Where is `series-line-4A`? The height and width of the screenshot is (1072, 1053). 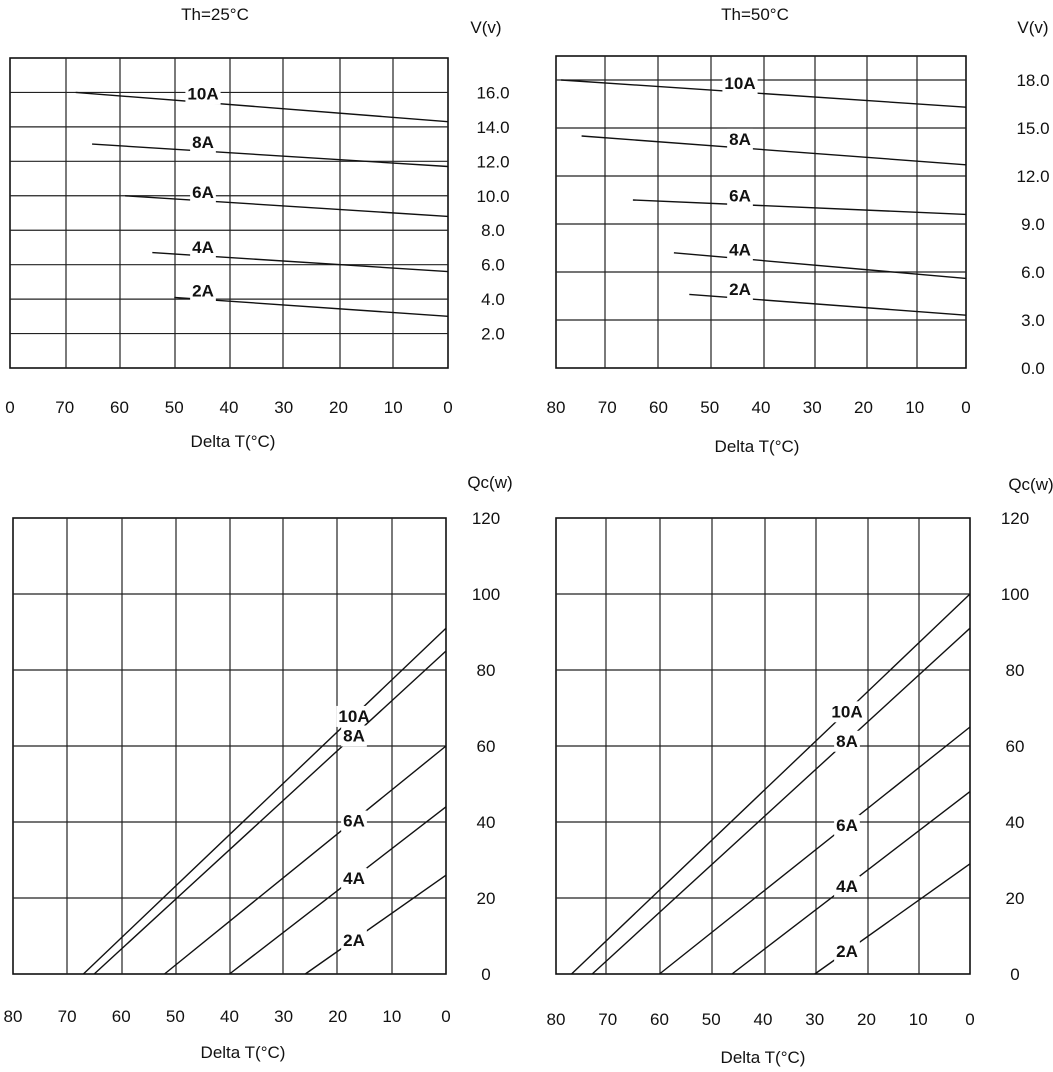 series-line-4A is located at coordinates (338, 890).